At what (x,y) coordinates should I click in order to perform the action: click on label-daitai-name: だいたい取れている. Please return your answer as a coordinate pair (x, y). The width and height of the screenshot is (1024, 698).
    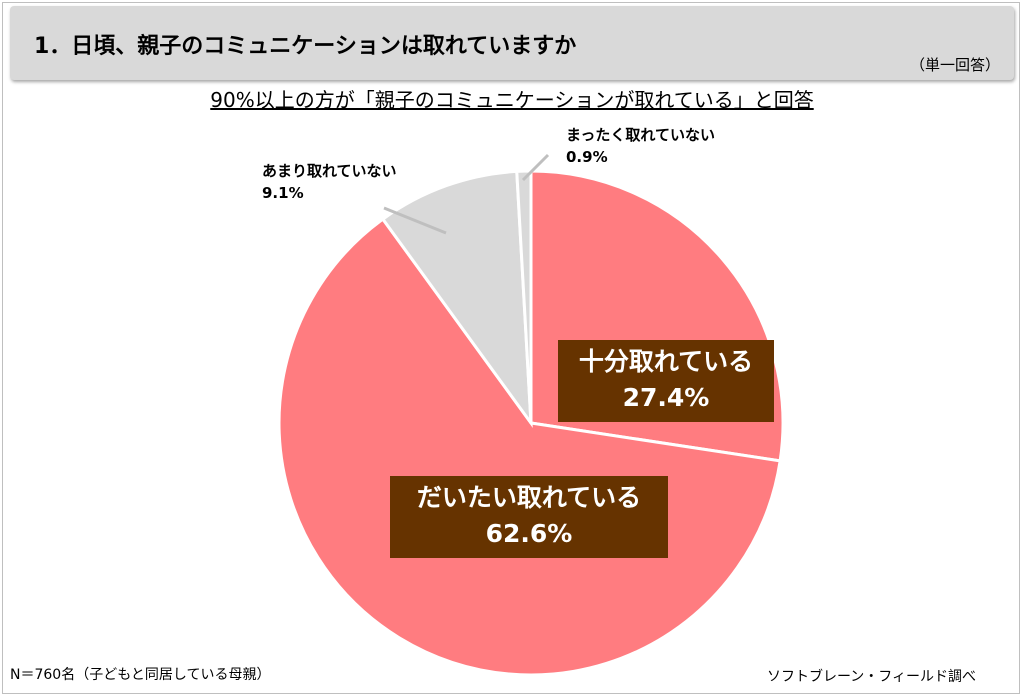
    Looking at the image, I should click on (529, 497).